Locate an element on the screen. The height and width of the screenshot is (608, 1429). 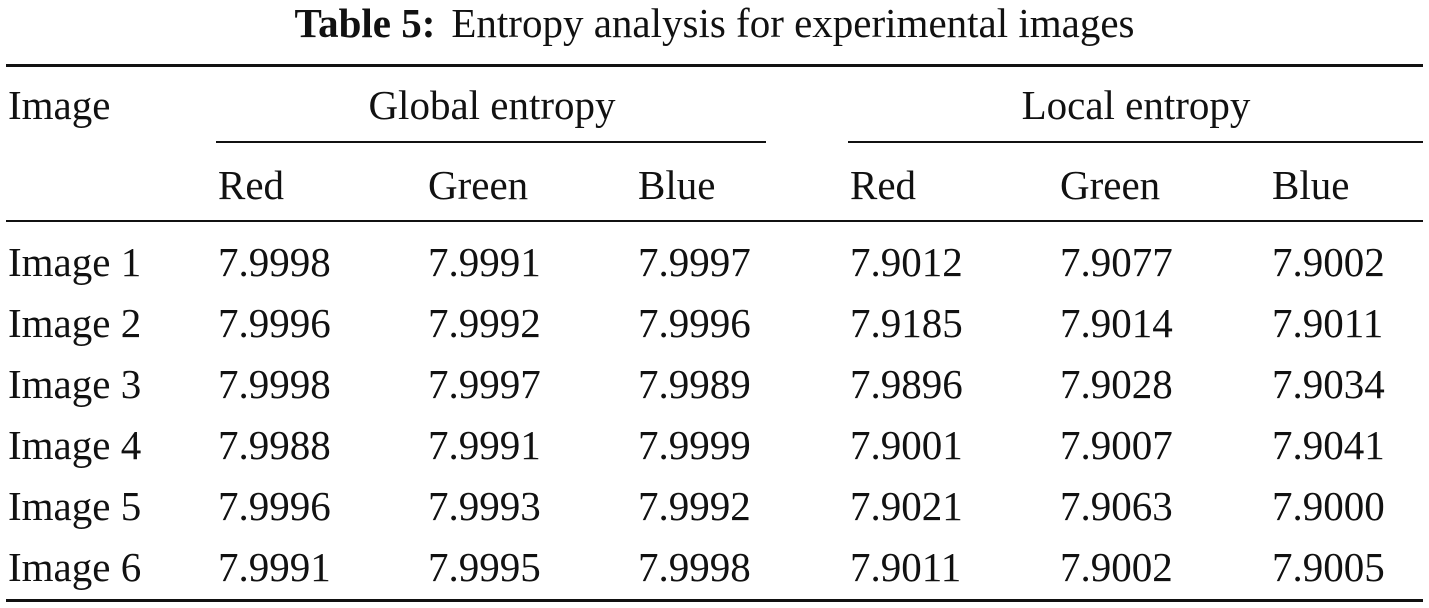
image-column-header: Image is located at coordinates (59, 105).